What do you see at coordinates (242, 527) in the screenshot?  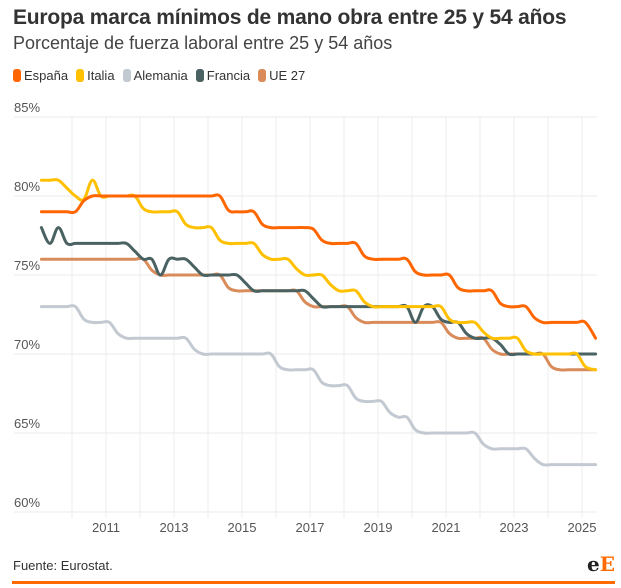 I see `x-tick-label: 2015` at bounding box center [242, 527].